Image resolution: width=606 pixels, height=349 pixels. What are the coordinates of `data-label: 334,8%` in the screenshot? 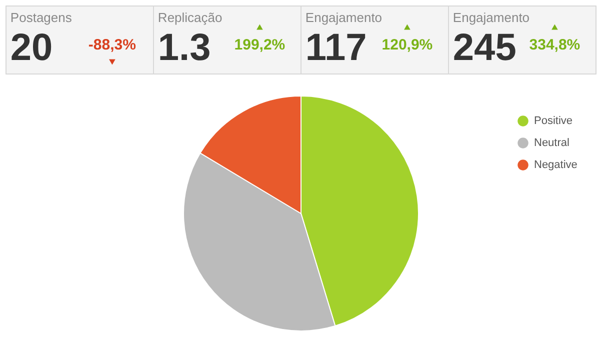 It's located at (554, 45).